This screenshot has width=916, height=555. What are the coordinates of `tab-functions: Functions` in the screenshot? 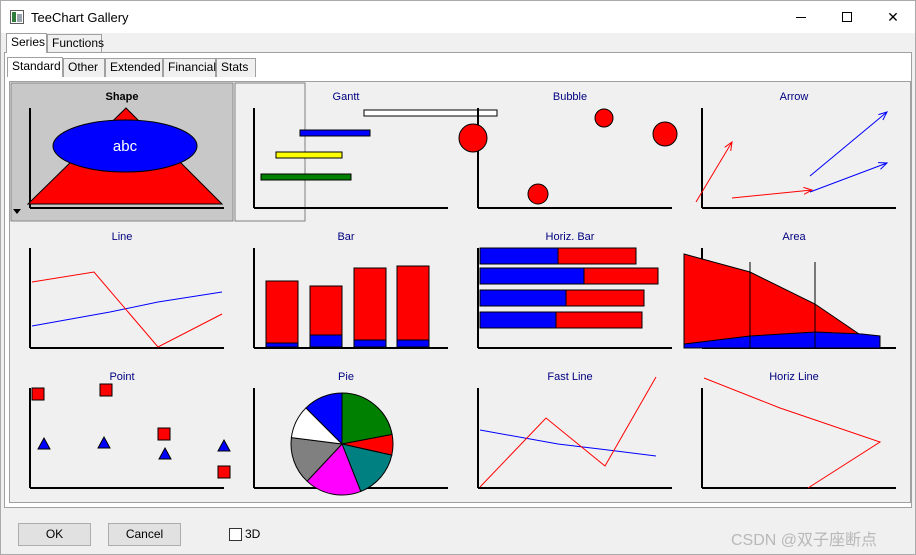 It's located at (75, 43).